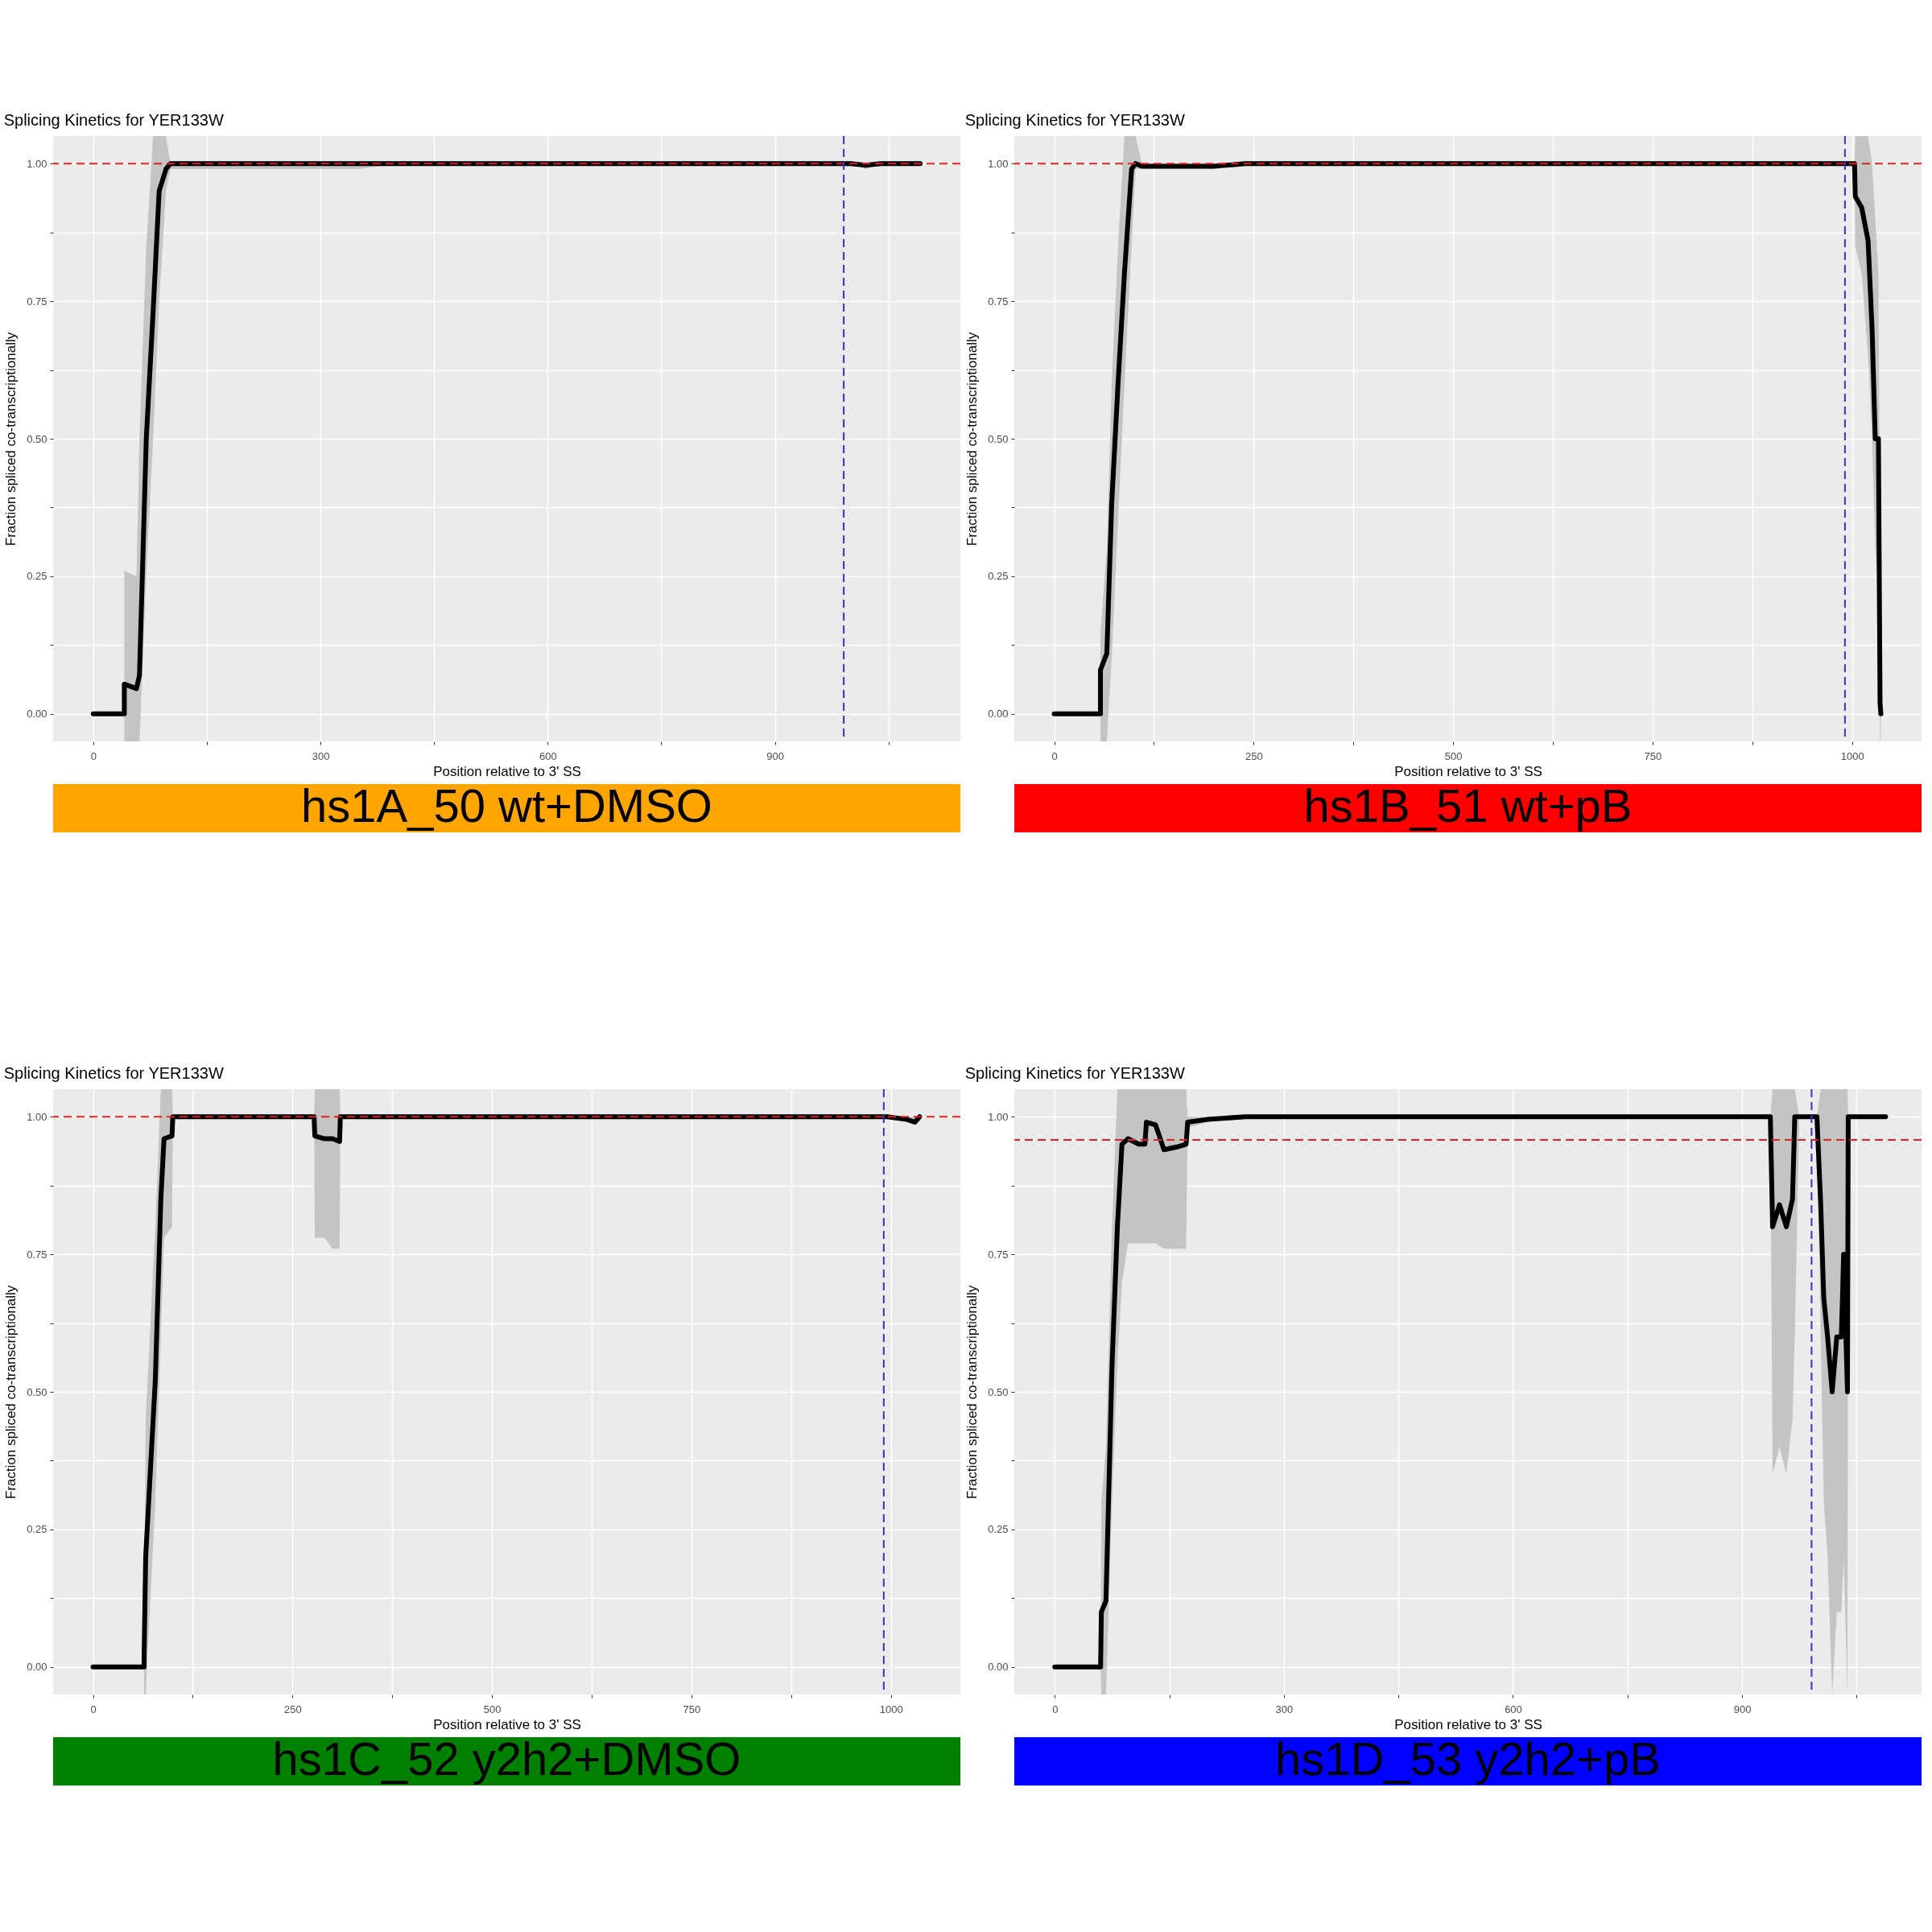 This screenshot has width=1932, height=1932. Describe the element at coordinates (506, 1758) in the screenshot. I see `text: hs1C_52 y2h2+DMSO` at that location.